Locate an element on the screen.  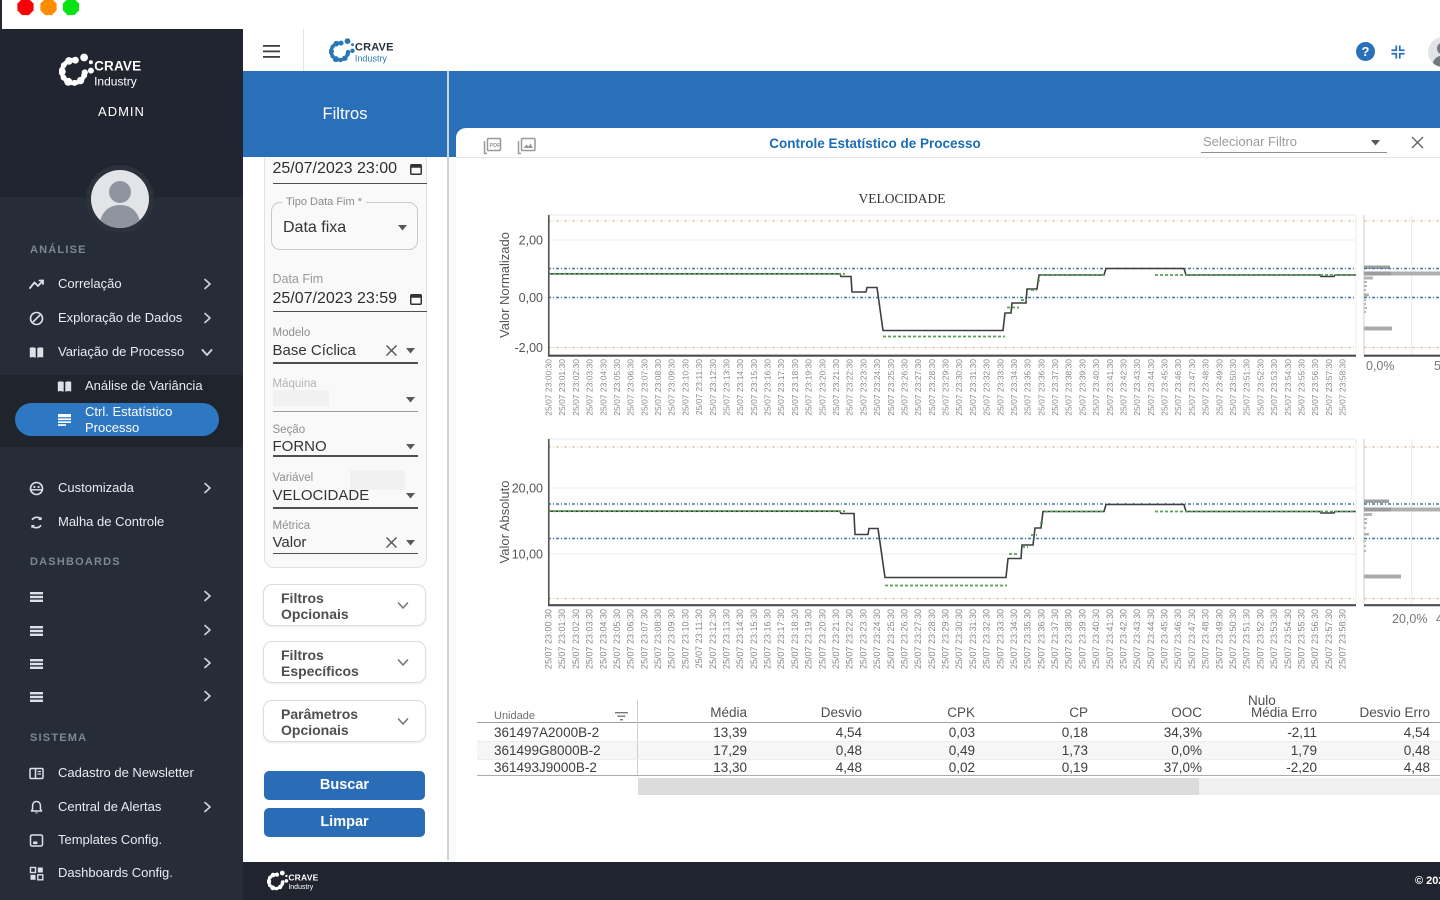
svg-text: Valor Normalizado is located at coordinates (504, 285).